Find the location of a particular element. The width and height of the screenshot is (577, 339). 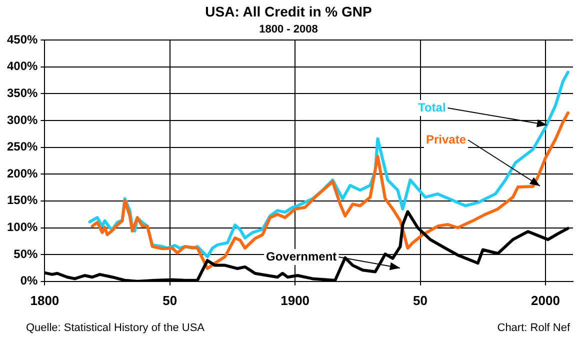

y-tick-label: 400% is located at coordinates (22, 66).